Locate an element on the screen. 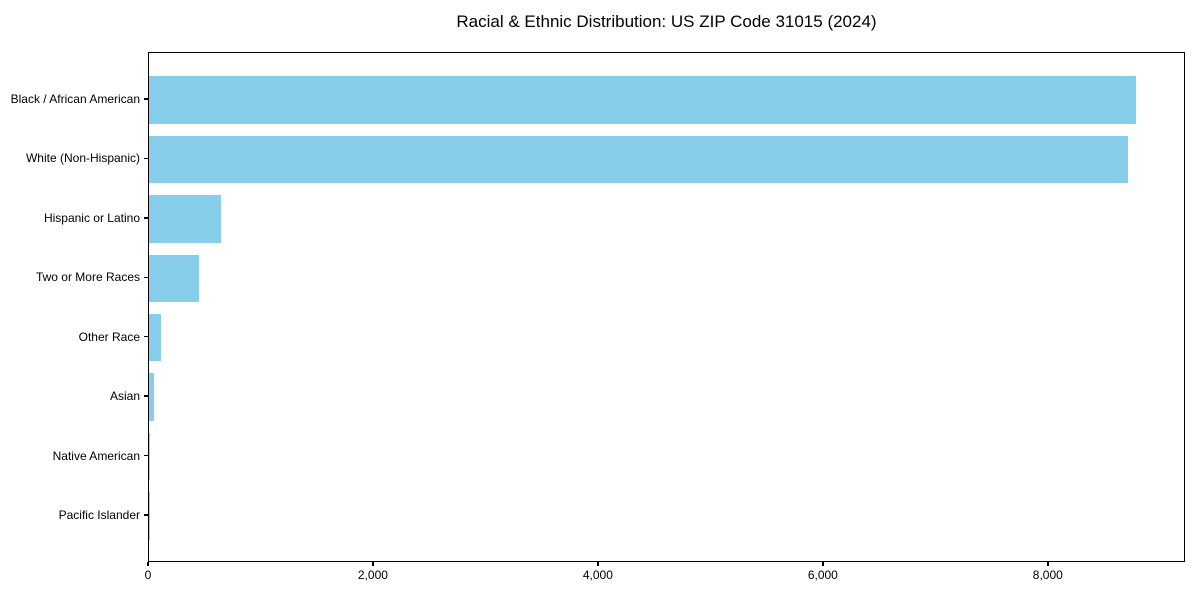 This screenshot has width=1200, height=600. bar-black-african-american is located at coordinates (642, 100).